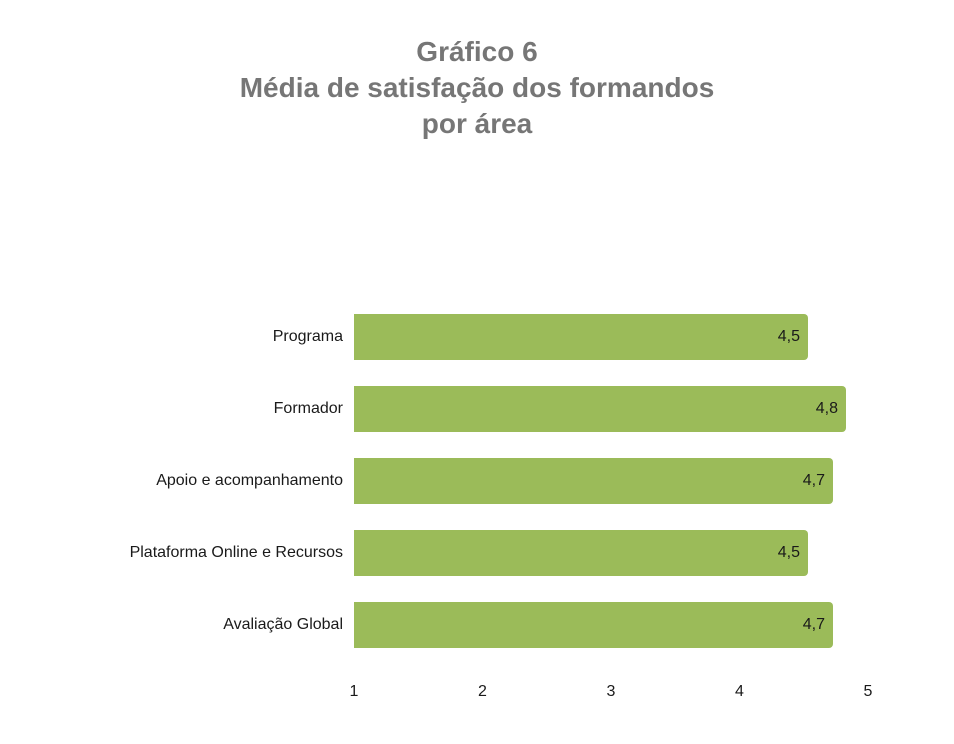  I want to click on chart-title-line-2: Média de satisfação dos formandos, so click(477, 87).